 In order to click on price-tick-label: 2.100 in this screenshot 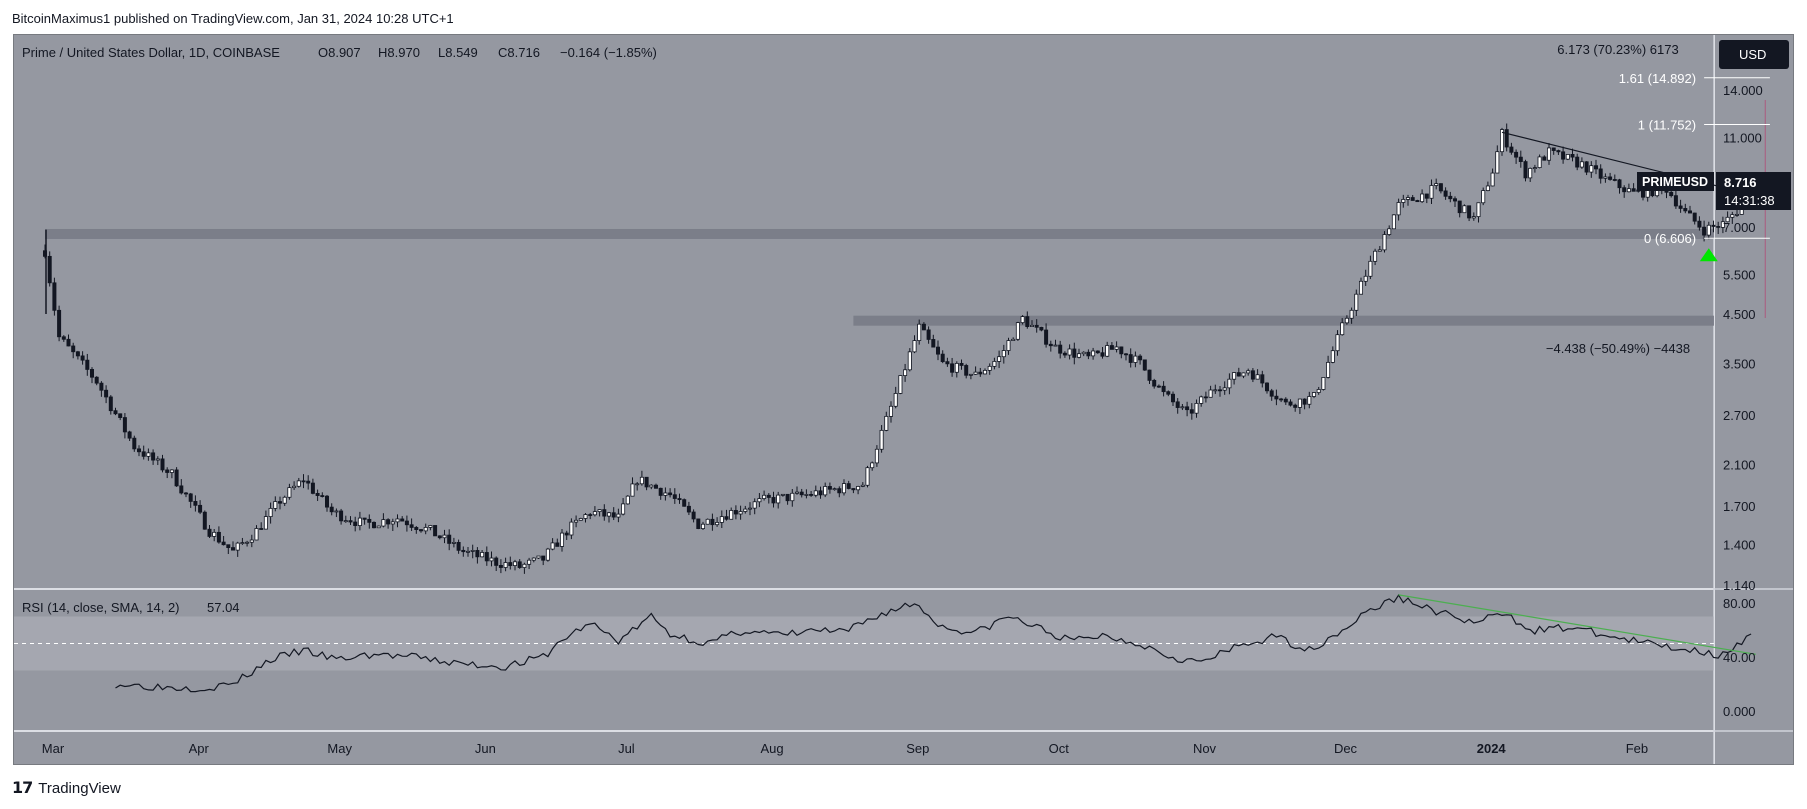, I will do `click(1739, 464)`.